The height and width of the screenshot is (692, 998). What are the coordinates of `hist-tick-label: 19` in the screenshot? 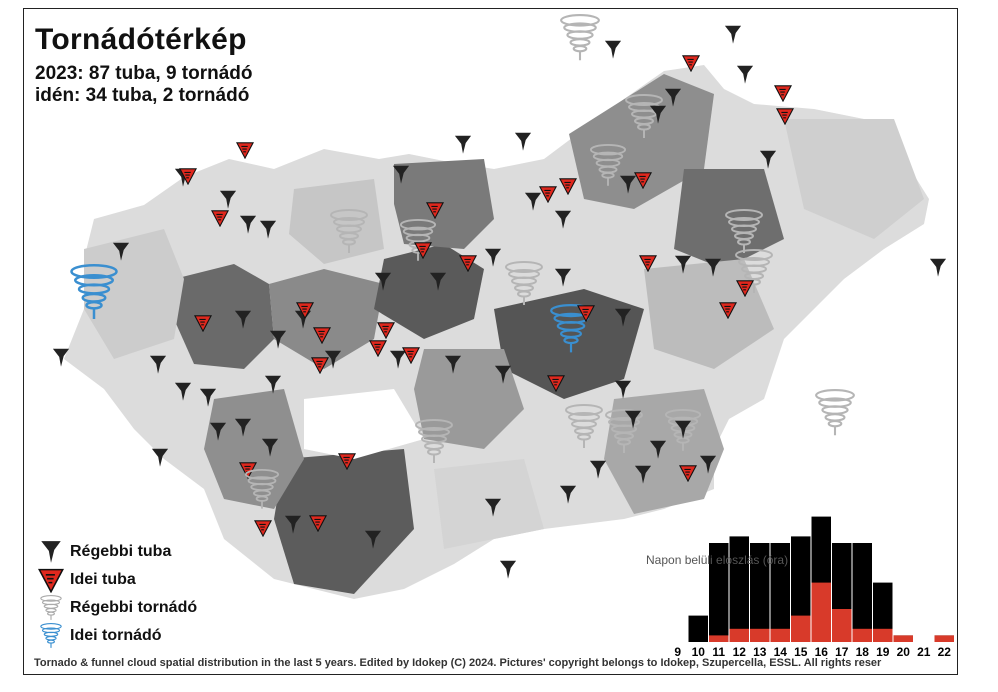 It's located at (883, 652).